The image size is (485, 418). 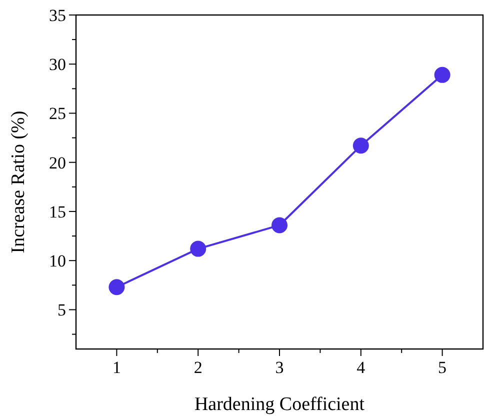 I want to click on y-tick-label: 30, so click(x=57, y=64).